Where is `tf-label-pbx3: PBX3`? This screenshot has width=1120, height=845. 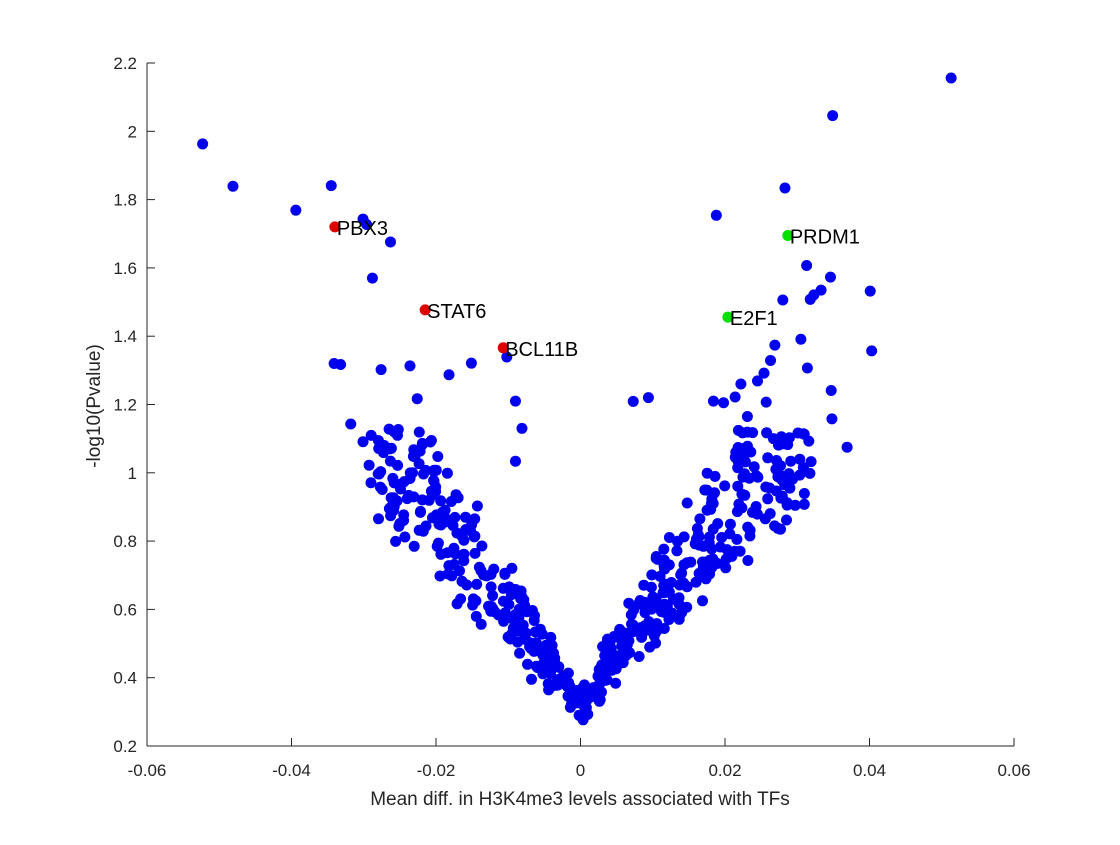
tf-label-pbx3: PBX3 is located at coordinates (362, 229).